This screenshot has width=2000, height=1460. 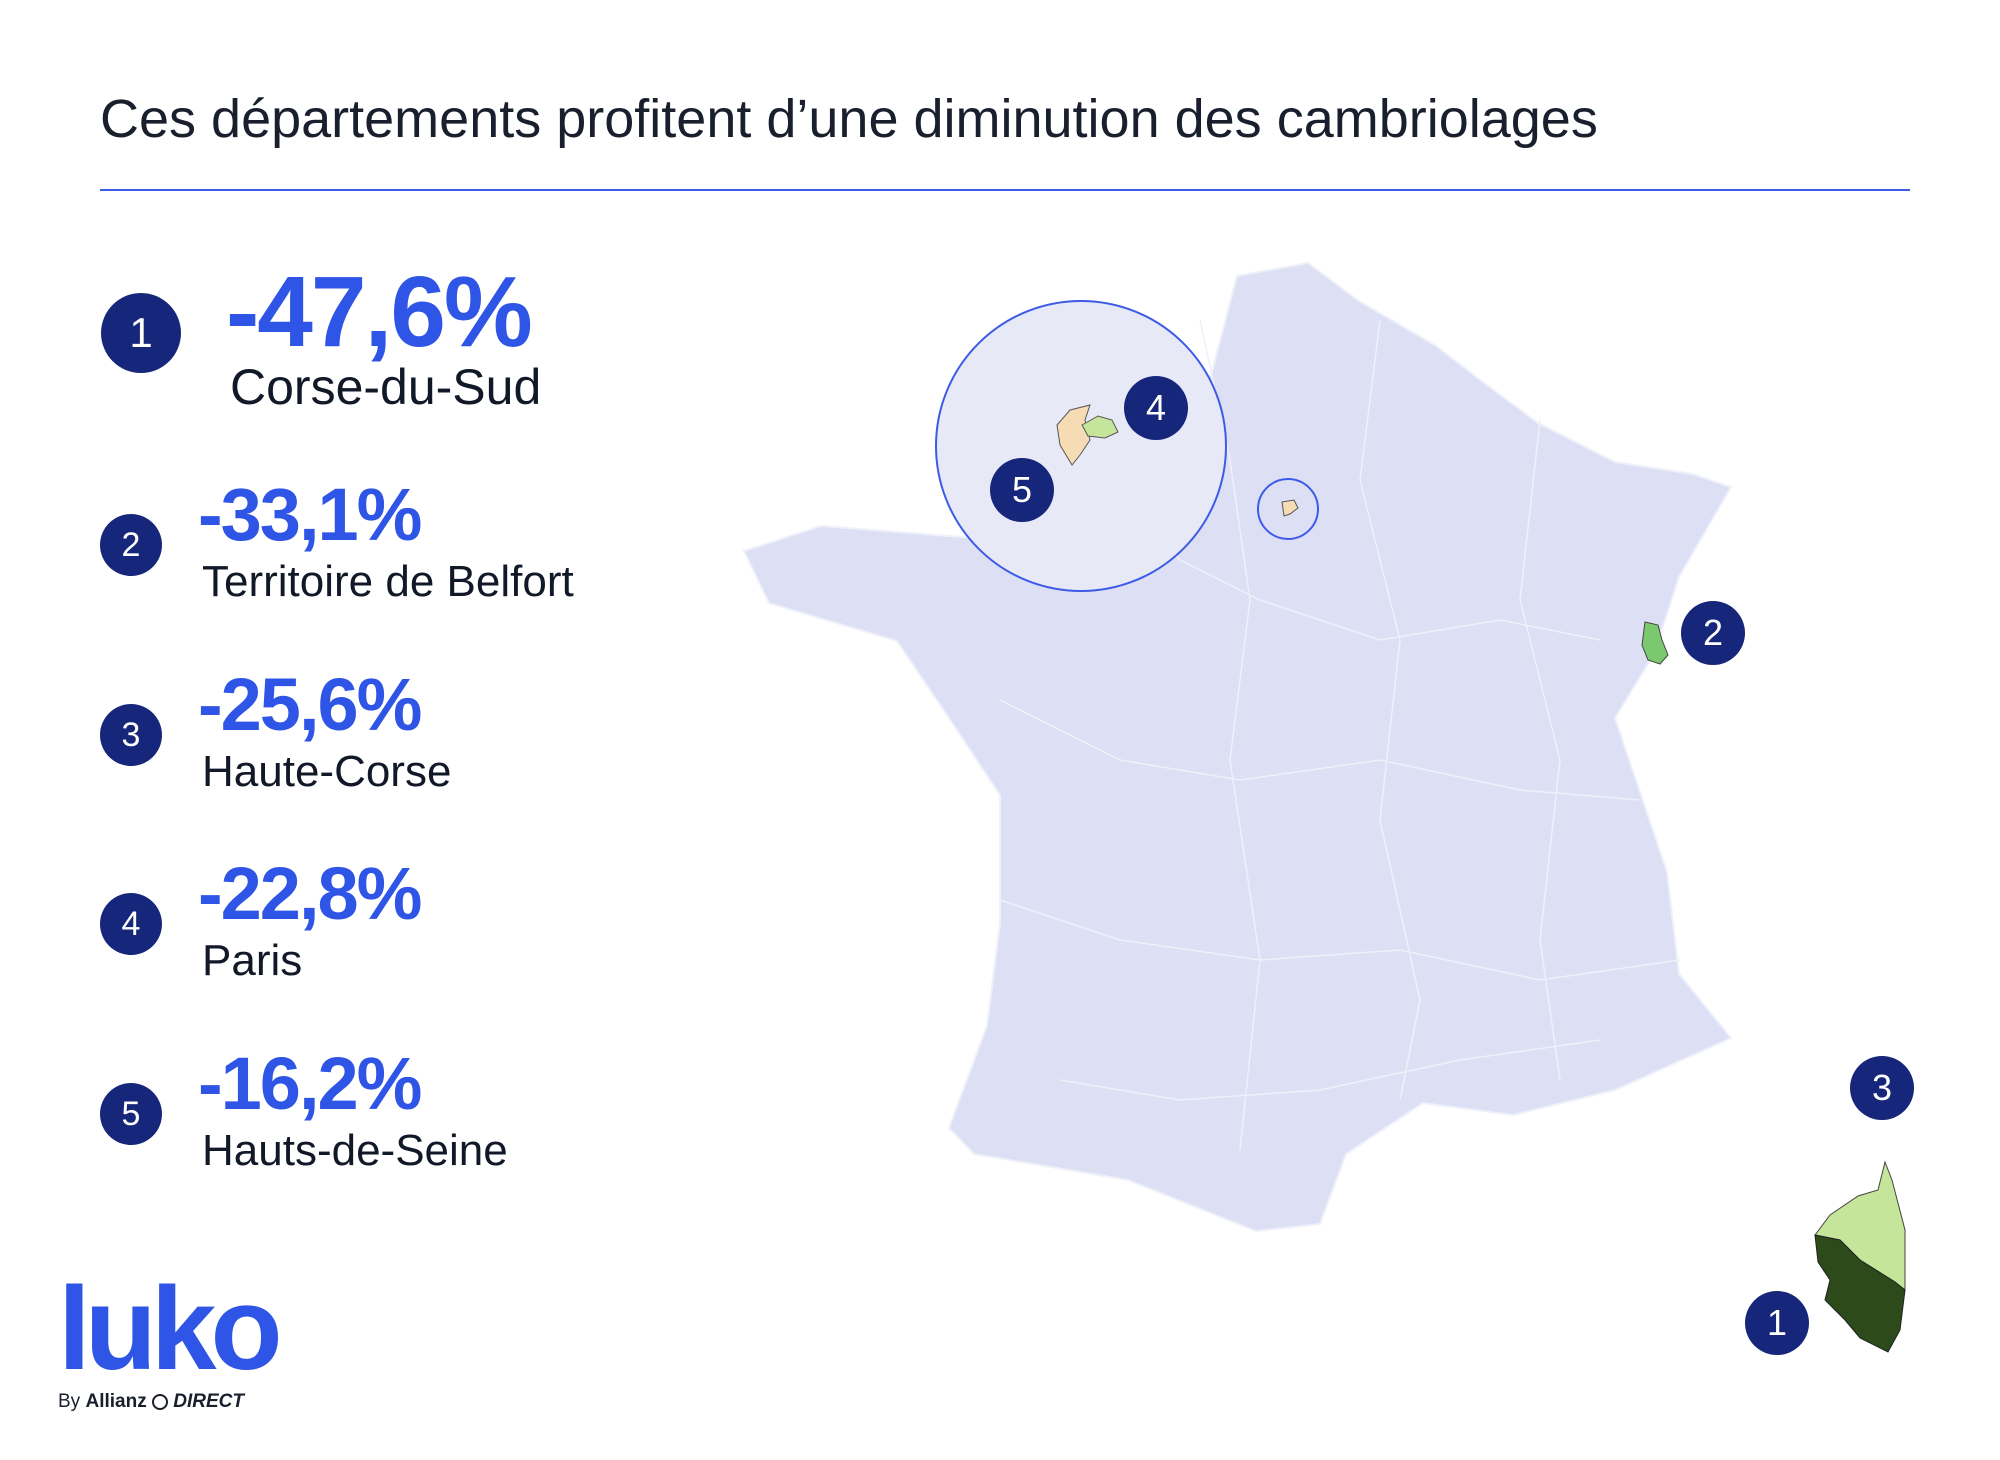 What do you see at coordinates (131, 924) in the screenshot?
I see `rank-badge-4: 4` at bounding box center [131, 924].